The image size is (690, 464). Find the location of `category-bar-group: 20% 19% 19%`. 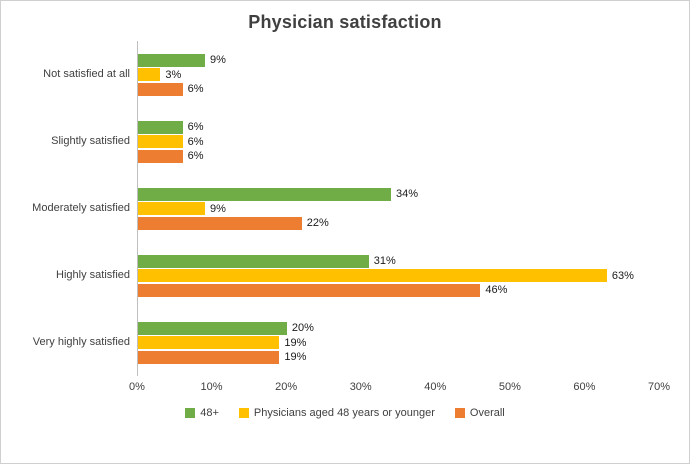

category-bar-group: 20% 19% 19% is located at coordinates (398, 342).